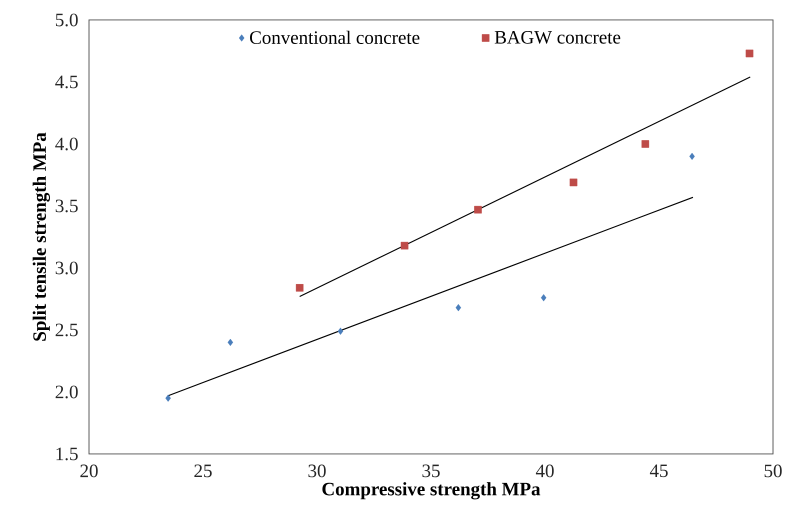 The image size is (790, 527). Describe the element at coordinates (431, 471) in the screenshot. I see `x-tick-label: 35` at that location.